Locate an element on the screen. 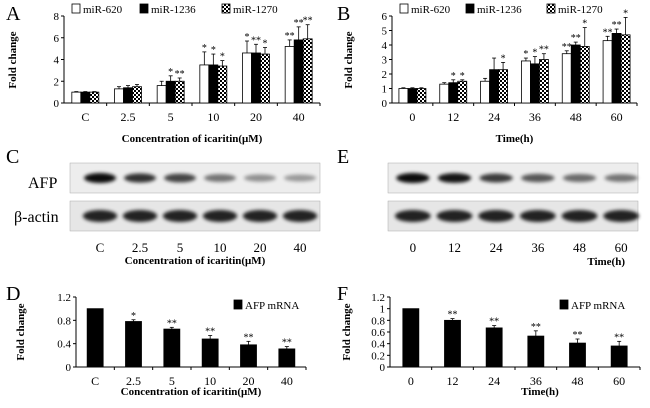 Image resolution: width=650 pixels, height=408 pixels. legend-label: AFP mRNA is located at coordinates (272, 306).